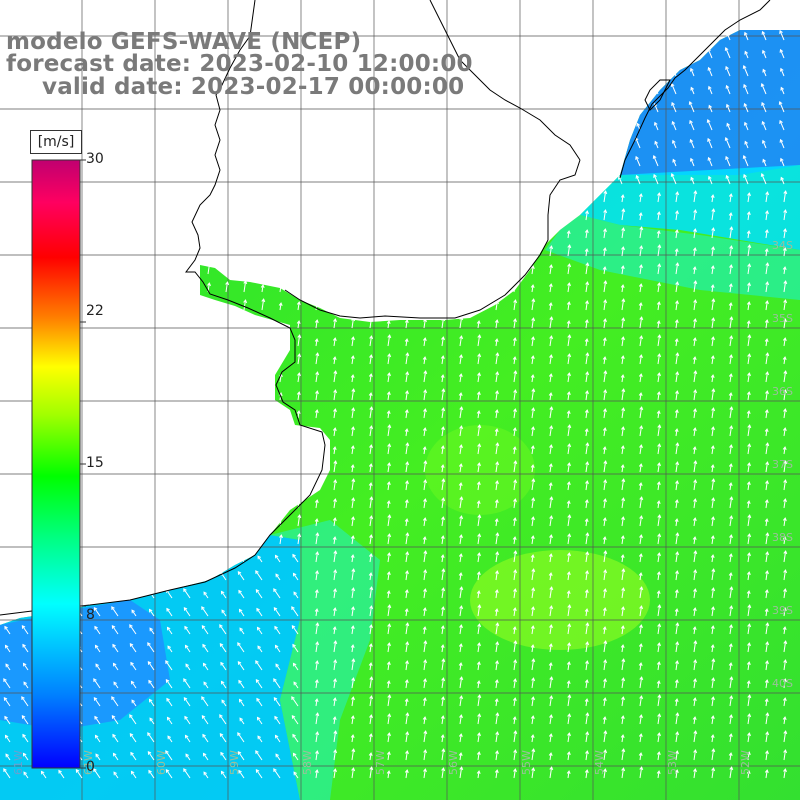 This screenshot has height=800, width=800. I want to click on lon-label: 61W, so click(88, 762).